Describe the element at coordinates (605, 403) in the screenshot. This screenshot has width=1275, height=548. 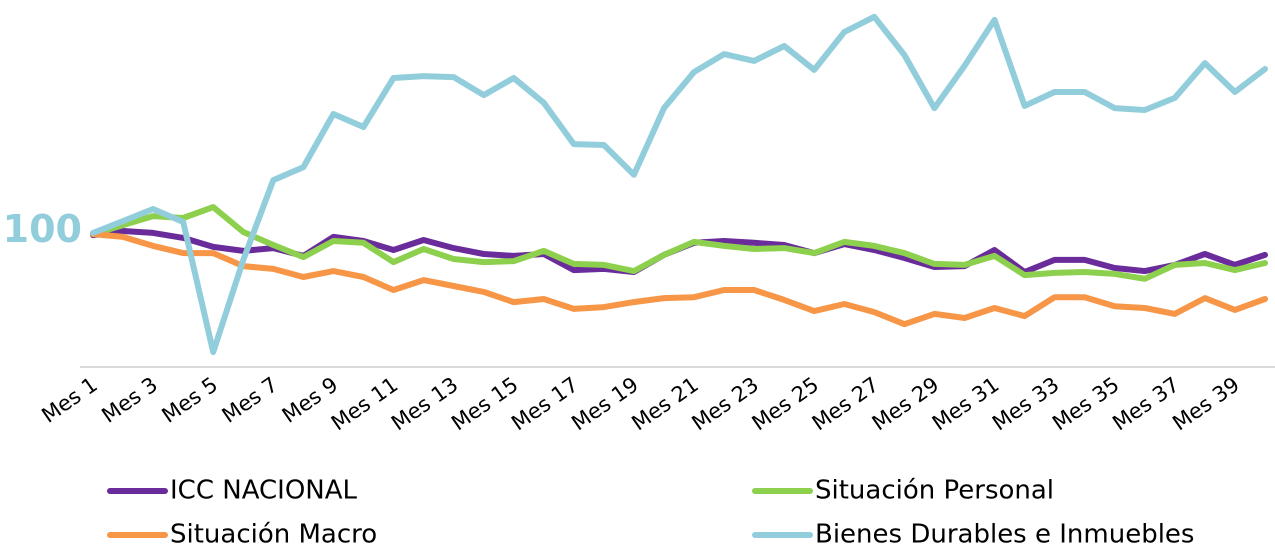
I see `x-tick-label: Mes 19` at that location.